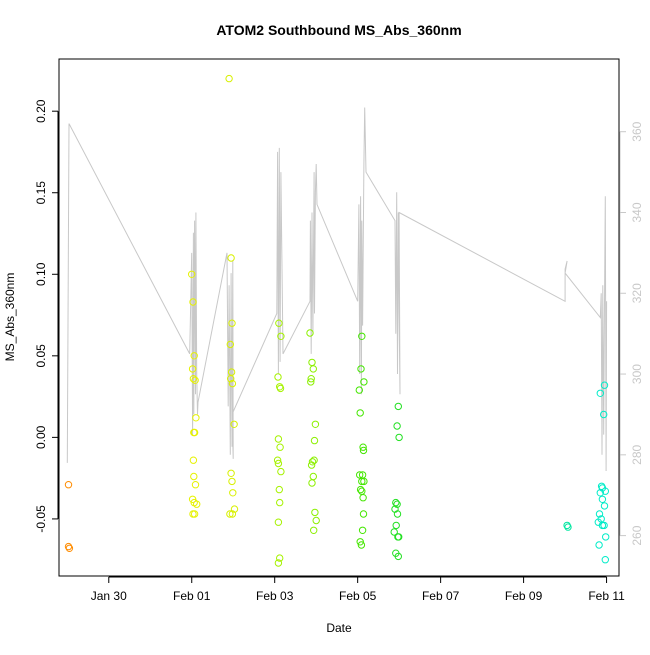 Image resolution: width=650 pixels, height=655 pixels. Describe the element at coordinates (41, 274) in the screenshot. I see `y-tick-label: 0.10` at that location.